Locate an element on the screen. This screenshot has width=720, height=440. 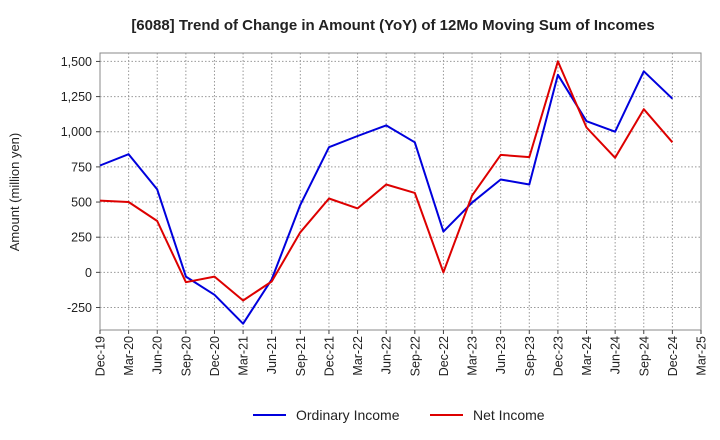
x-tick-label: Mar-24 is located at coordinates (587, 356).